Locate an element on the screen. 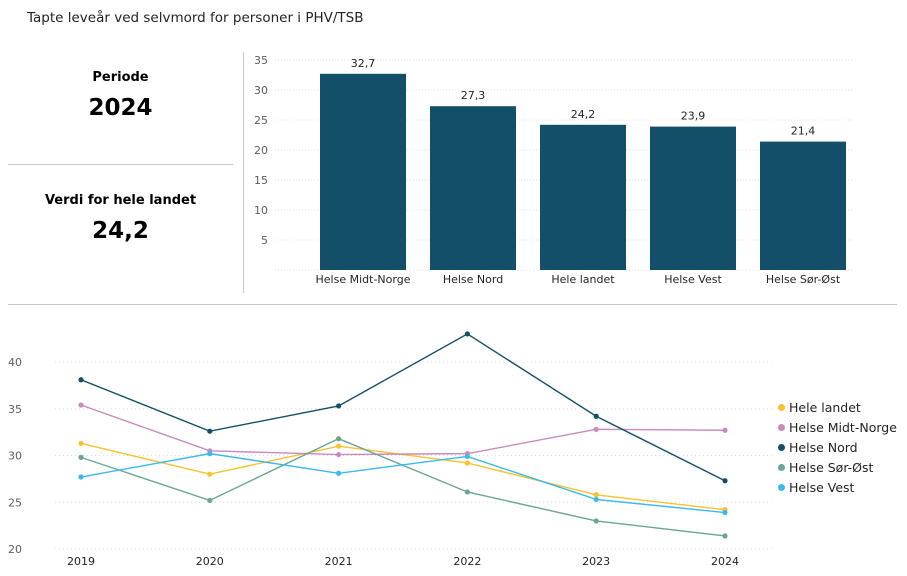  national-card: Verdi for hele landet 24,2 is located at coordinates (120, 218).